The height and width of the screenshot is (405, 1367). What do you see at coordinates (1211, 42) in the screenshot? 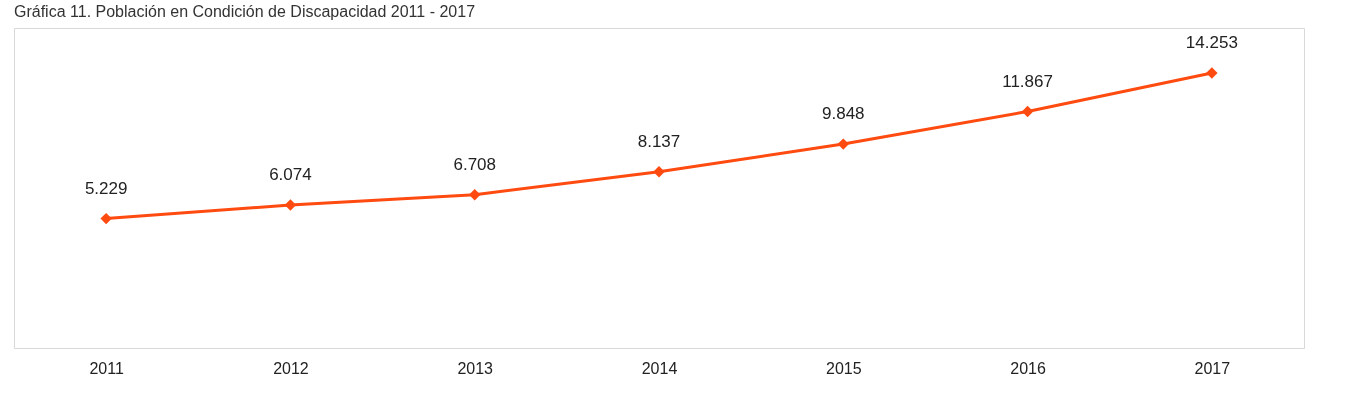
I see `data-label: 14.253` at bounding box center [1211, 42].